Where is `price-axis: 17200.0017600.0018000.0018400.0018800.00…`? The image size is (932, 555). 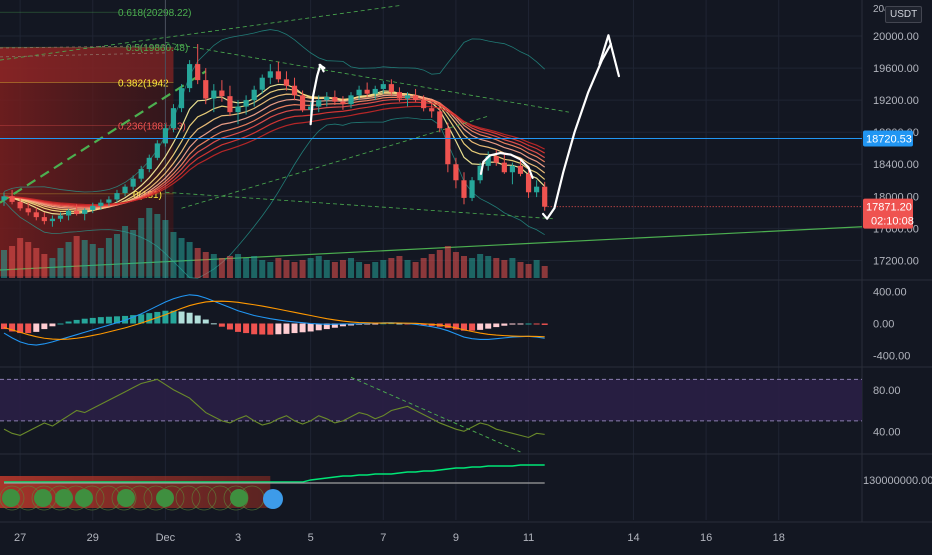
price-axis: 17200.0017600.0018000.0018400.0018800.00… is located at coordinates (897, 259).